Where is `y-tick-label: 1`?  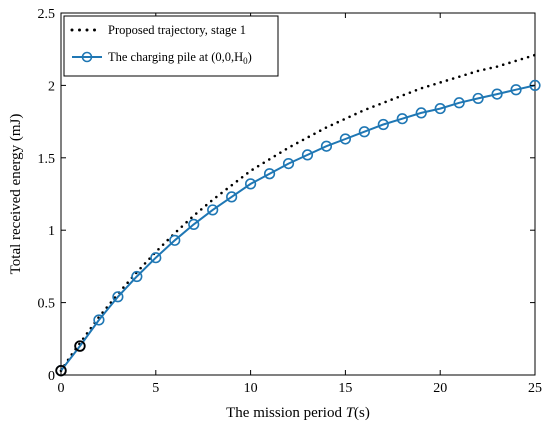
y-tick-label: 1 is located at coordinates (51, 231).